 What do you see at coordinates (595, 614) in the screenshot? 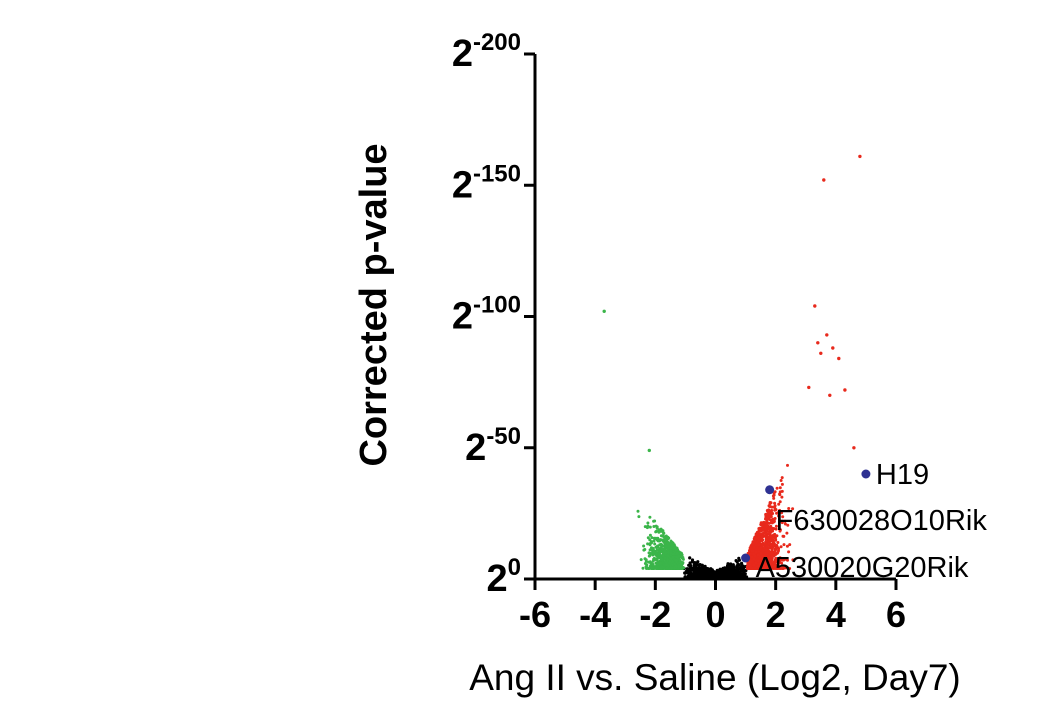
I see `x-tick-label-1: -4` at bounding box center [595, 614].